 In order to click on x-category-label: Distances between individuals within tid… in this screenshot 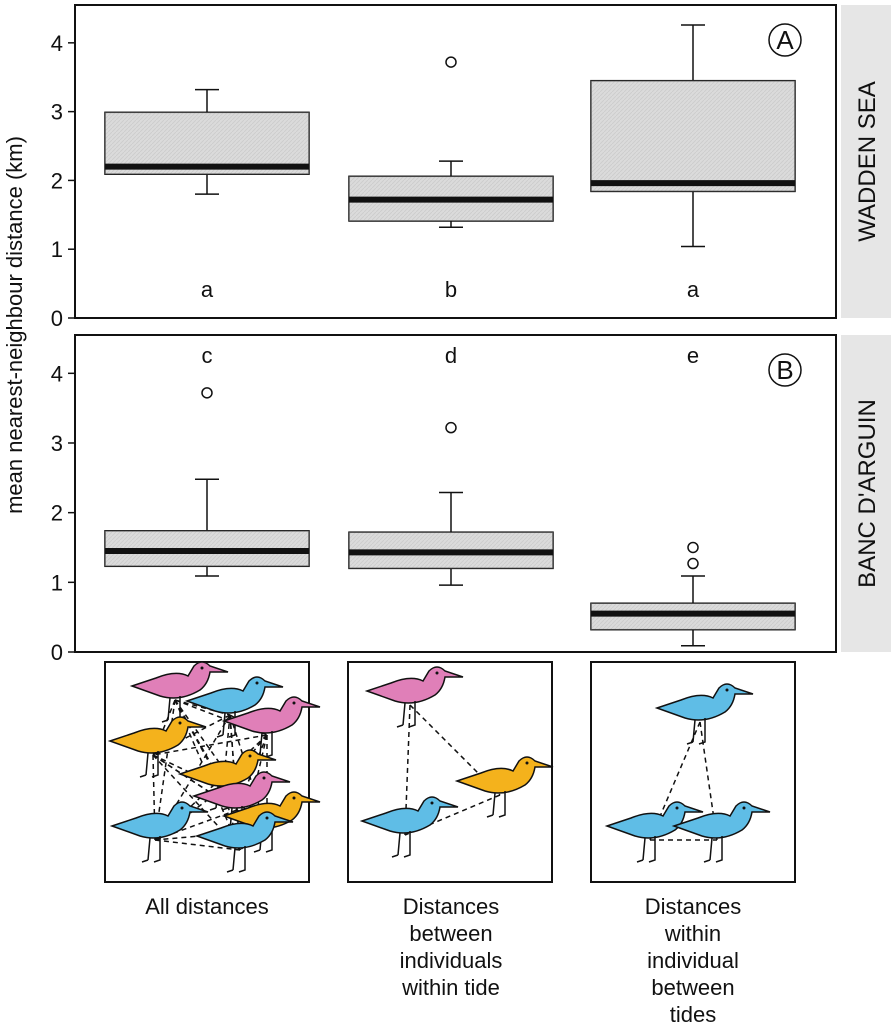, I will do `click(451, 947)`.